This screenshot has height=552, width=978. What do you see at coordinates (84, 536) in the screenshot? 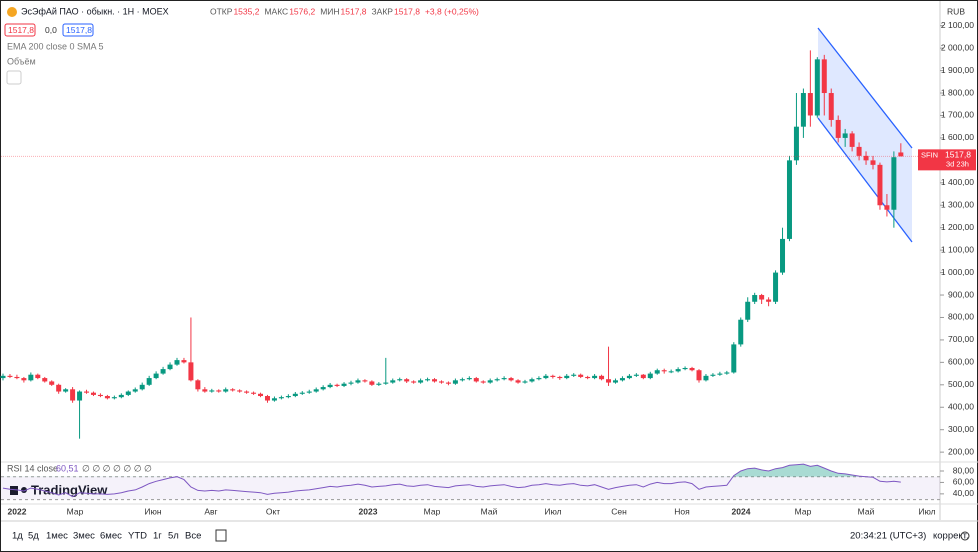
I see `range-button: 3мес` at bounding box center [84, 536].